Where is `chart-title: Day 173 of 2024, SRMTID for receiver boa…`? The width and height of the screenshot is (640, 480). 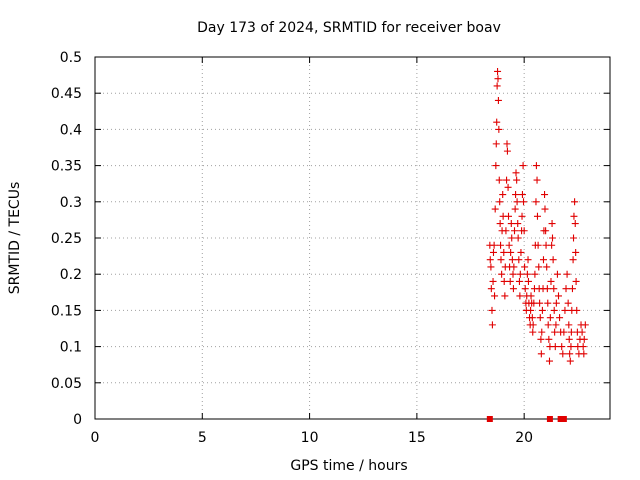 chart-title: Day 173 of 2024, SRMTID for receiver boa… is located at coordinates (349, 28).